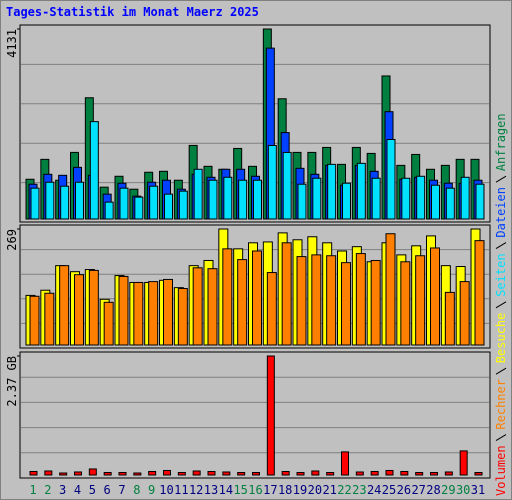 The width and height of the screenshot is (512, 500). What do you see at coordinates (196, 490) in the screenshot?
I see `x-tick-label: 12` at bounding box center [196, 490].